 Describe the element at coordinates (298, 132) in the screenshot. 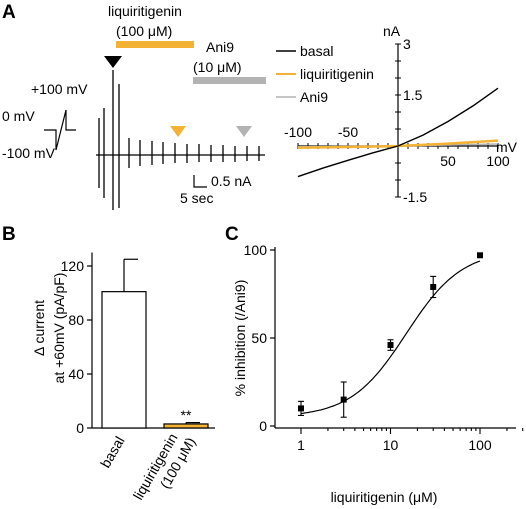

I see `iv-x-tick-label: -100` at that location.